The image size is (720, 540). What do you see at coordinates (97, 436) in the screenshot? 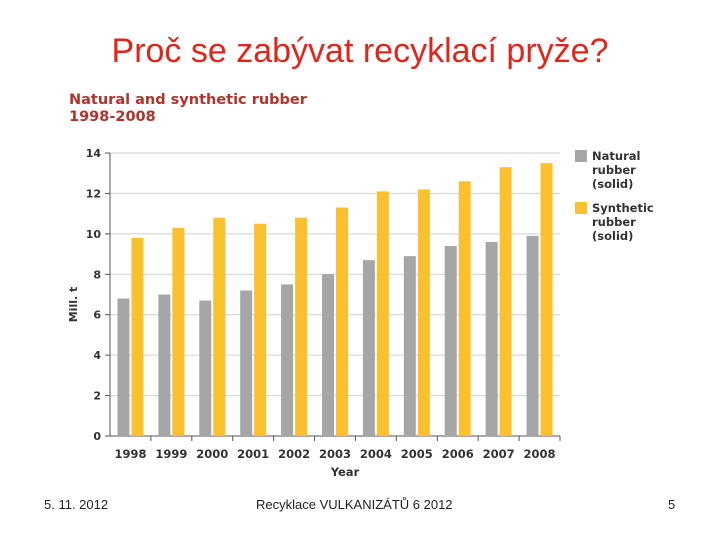
I see `y-tick-label: 0` at bounding box center [97, 436].